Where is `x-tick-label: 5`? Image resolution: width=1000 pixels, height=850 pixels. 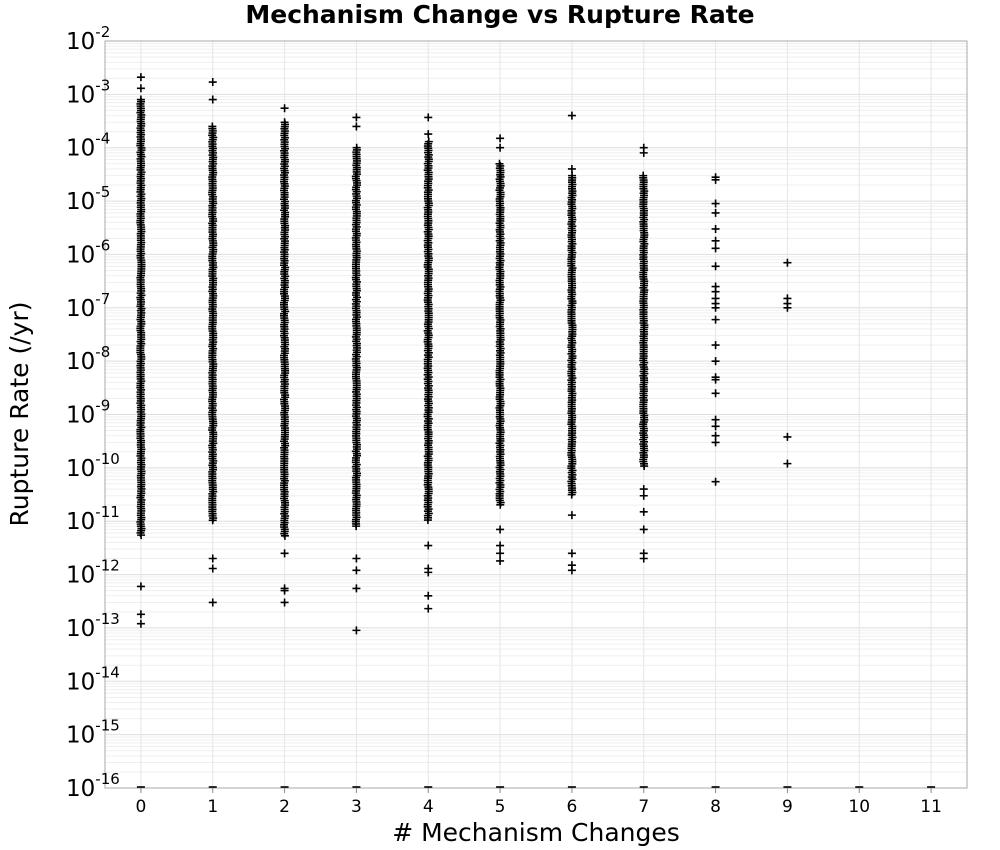
x-tick-label: 5 is located at coordinates (500, 807).